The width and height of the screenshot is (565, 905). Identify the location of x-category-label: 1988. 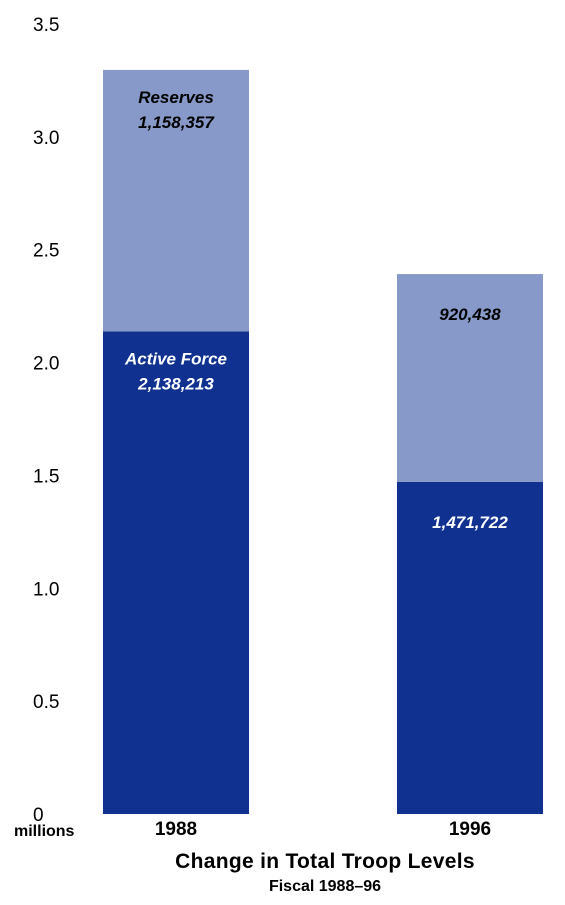
(176, 829).